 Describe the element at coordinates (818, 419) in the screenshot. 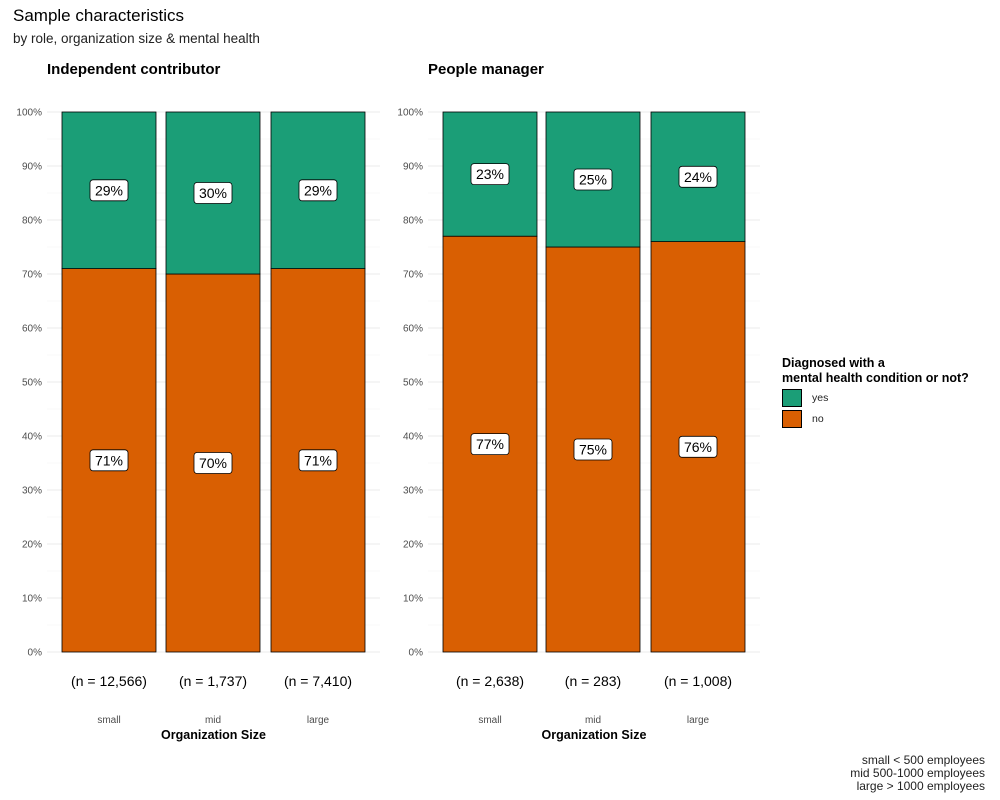

I see `legend-label-no: no` at that location.